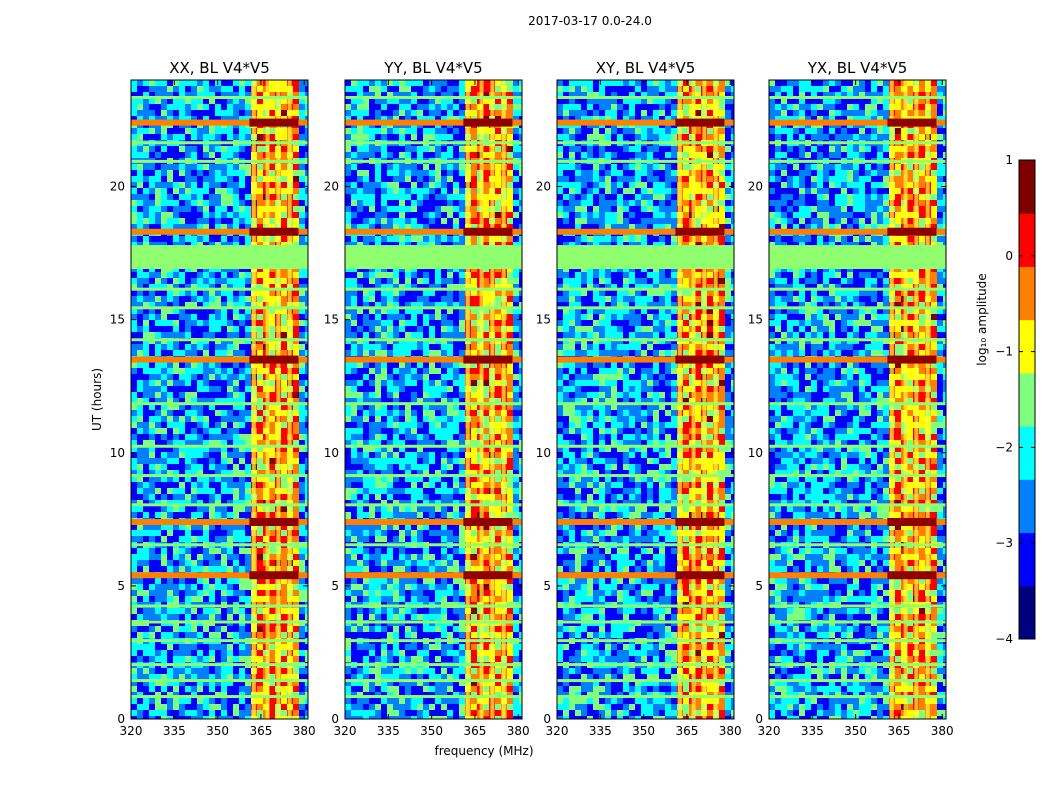 The image size is (1050, 800). Describe the element at coordinates (1004, 543) in the screenshot. I see `colorbar-tick-label: −3` at that location.